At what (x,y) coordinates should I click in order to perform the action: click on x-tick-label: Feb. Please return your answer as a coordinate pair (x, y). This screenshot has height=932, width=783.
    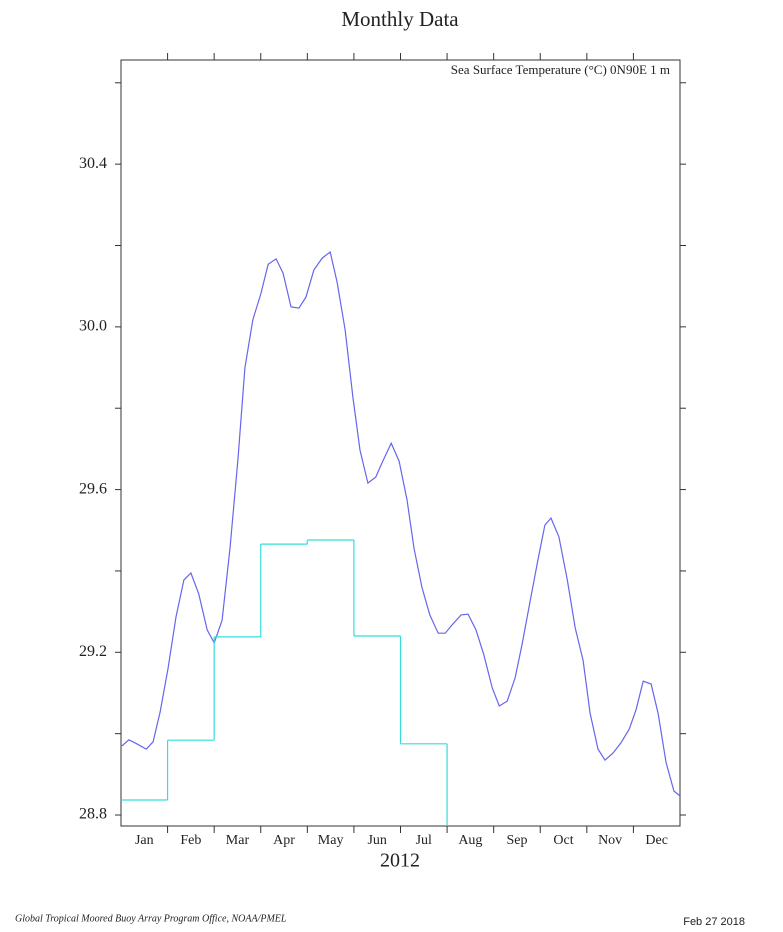
    Looking at the image, I should click on (190, 840).